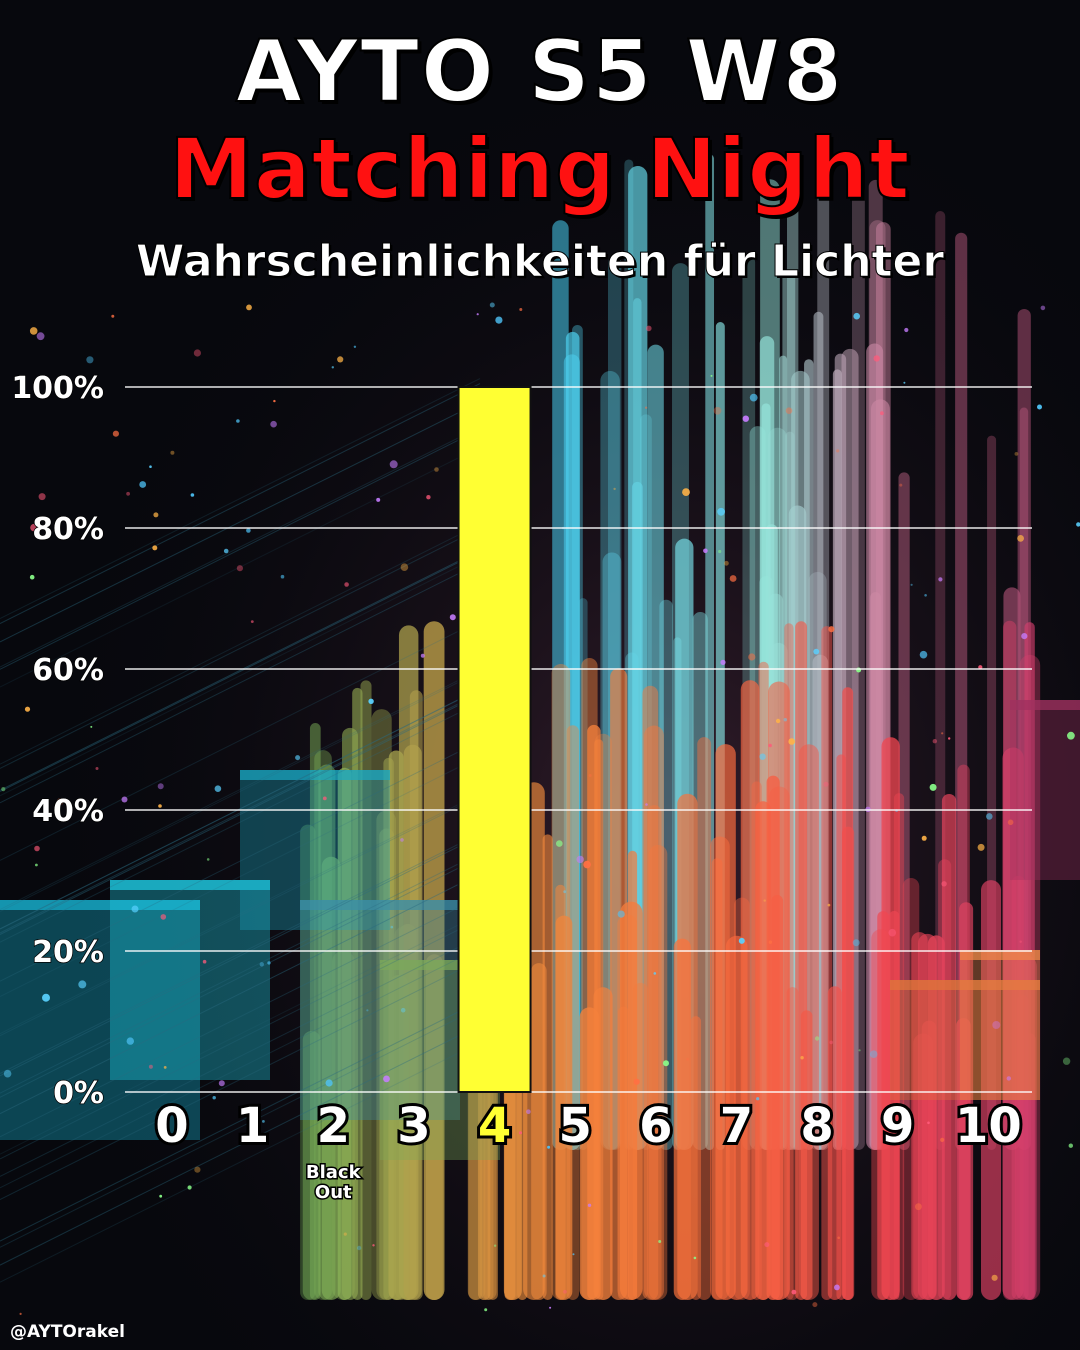 The height and width of the screenshot is (1350, 1080). I want to click on page-title: AYTO S5 W8, so click(540, 72).